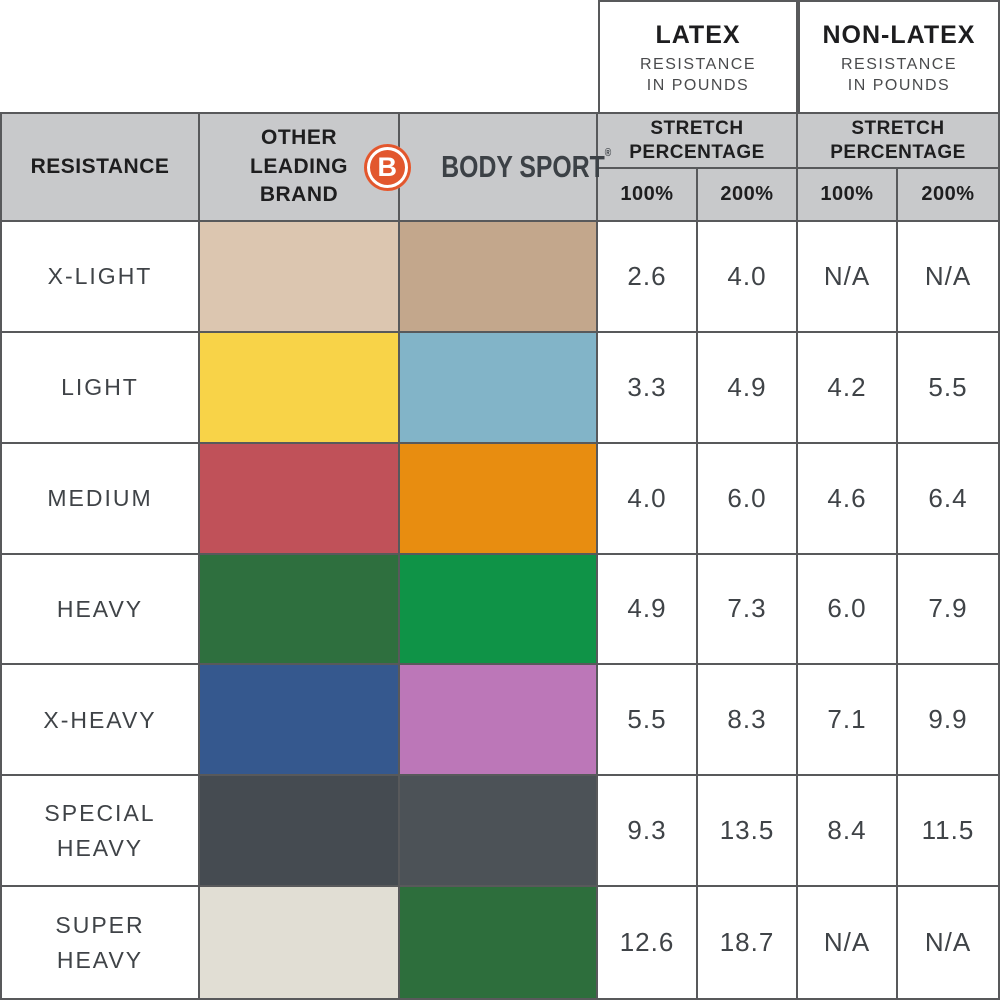 This screenshot has width=1000, height=1000. I want to click on row-label: X-LIGHT, so click(101, 277).